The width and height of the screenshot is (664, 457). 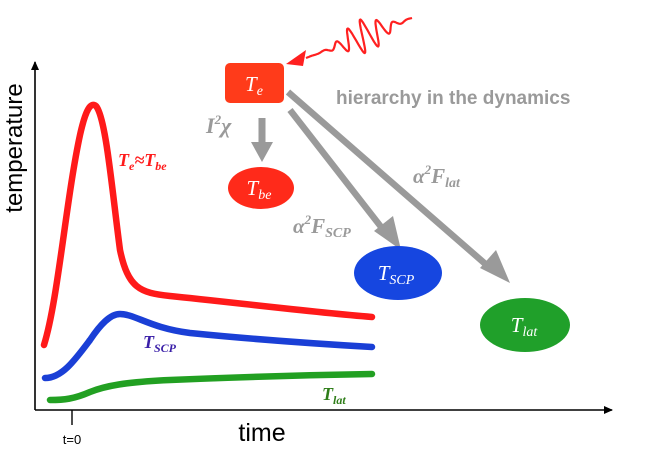 I want to click on i2chi-label: I2χ, so click(x=218, y=125).